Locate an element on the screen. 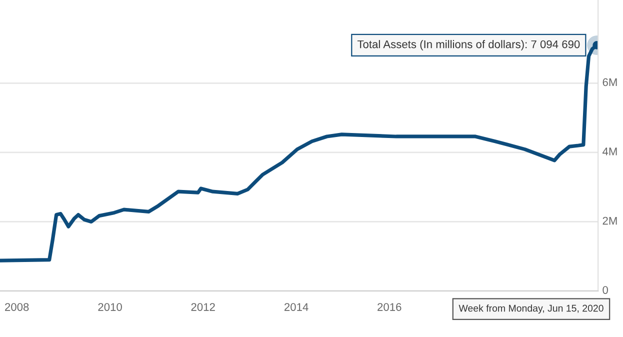 The height and width of the screenshot is (337, 623). x-tick-label: 2010 is located at coordinates (110, 307).